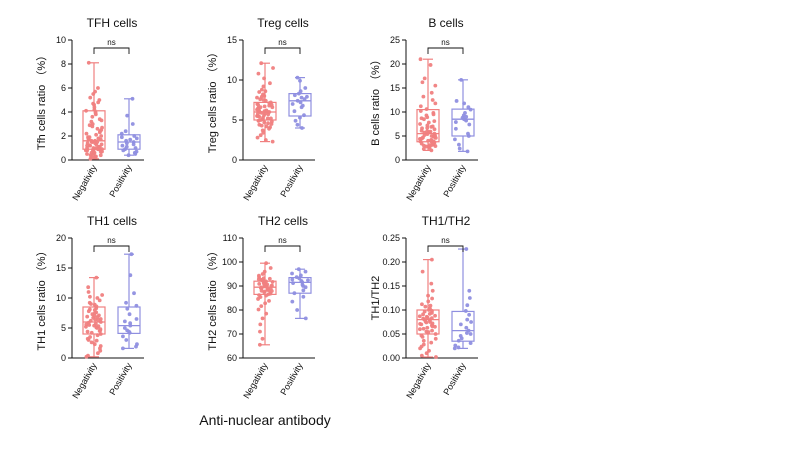  I want to click on y-tick-label: 20, so click(395, 64).